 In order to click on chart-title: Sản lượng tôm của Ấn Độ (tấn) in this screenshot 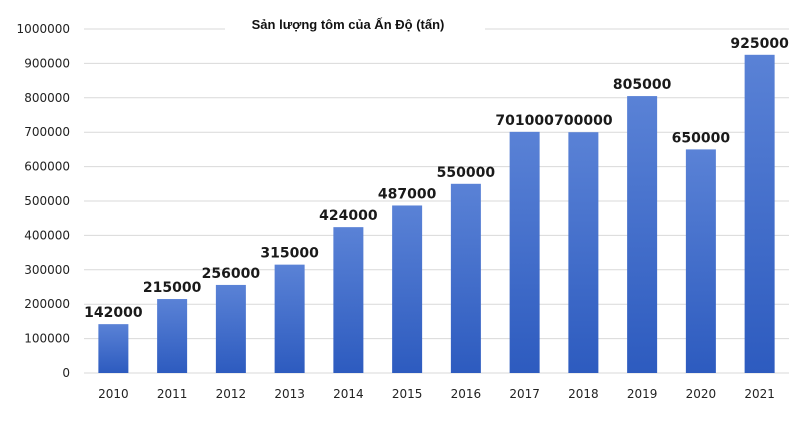, I will do `click(348, 24)`.